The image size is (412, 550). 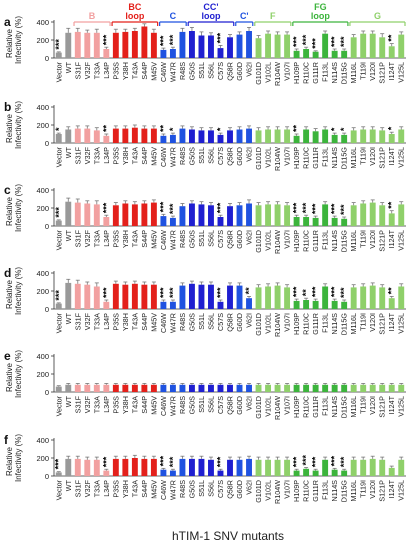 What do you see at coordinates (382, 388) in the screenshot?
I see `bar-s121p` at bounding box center [382, 388].